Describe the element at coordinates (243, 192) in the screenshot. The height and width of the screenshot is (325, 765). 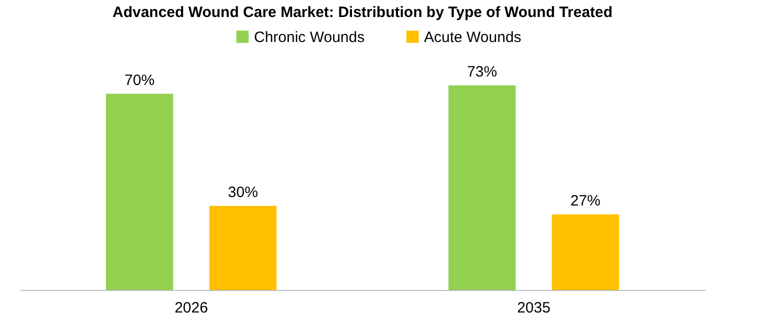
I see `data-label: 30%` at that location.